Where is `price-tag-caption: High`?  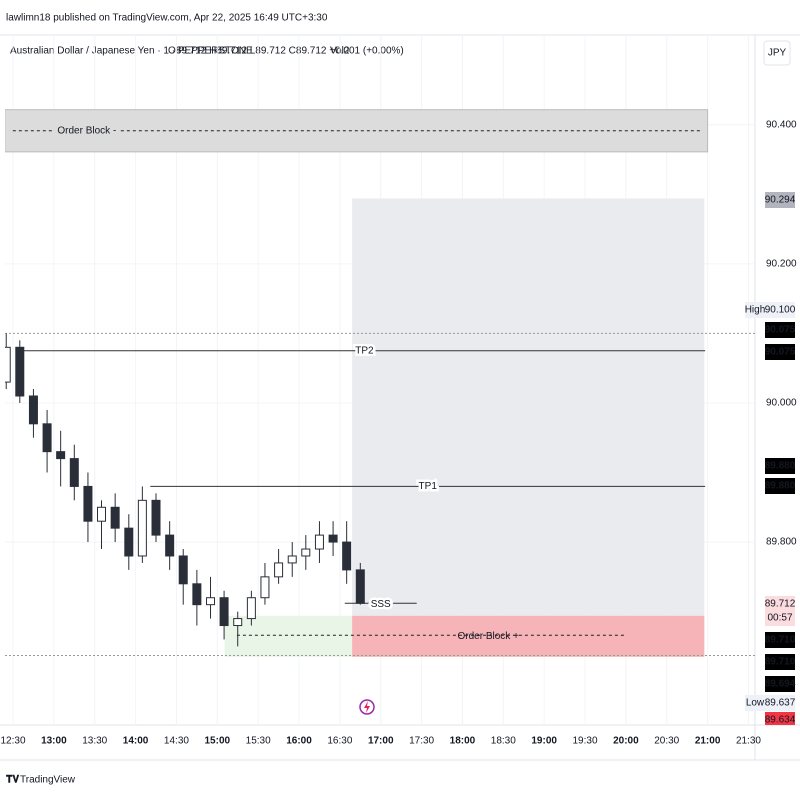
price-tag-caption: High is located at coordinates (755, 310).